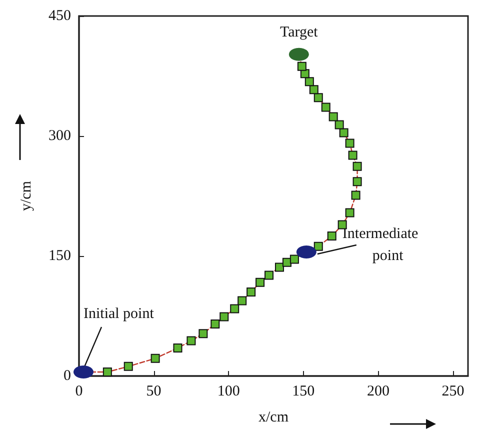 The image size is (485, 439). What do you see at coordinates (228, 392) in the screenshot?
I see `x-tick-label: 100` at bounding box center [228, 392].